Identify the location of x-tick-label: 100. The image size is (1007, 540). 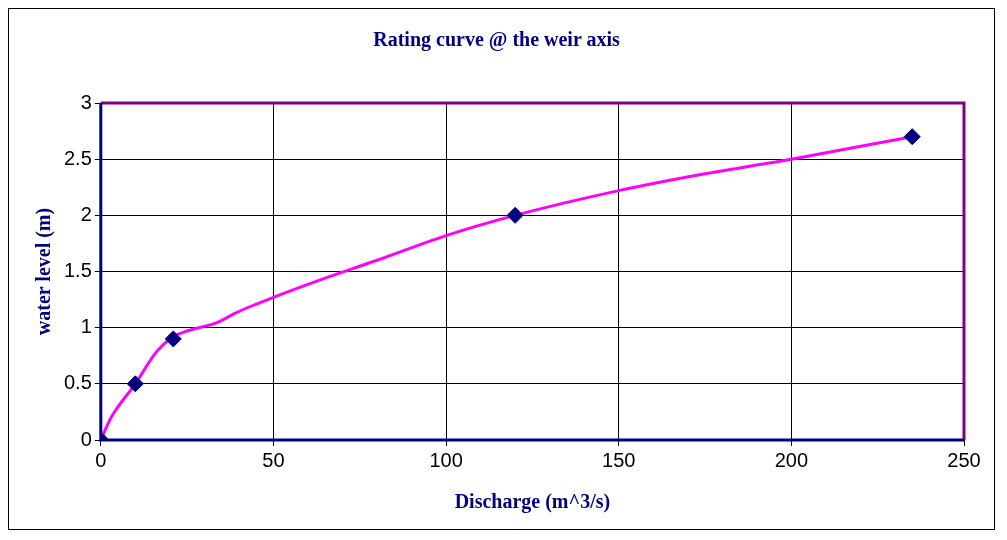
(446, 459).